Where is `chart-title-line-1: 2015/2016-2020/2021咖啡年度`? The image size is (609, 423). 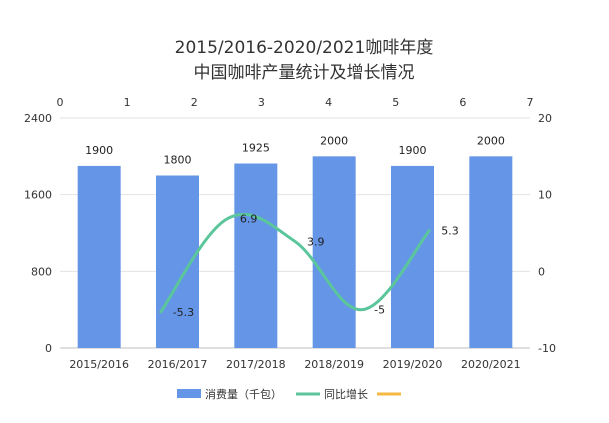
chart-title-line-1: 2015/2016-2020/2021咖啡年度 is located at coordinates (304, 48).